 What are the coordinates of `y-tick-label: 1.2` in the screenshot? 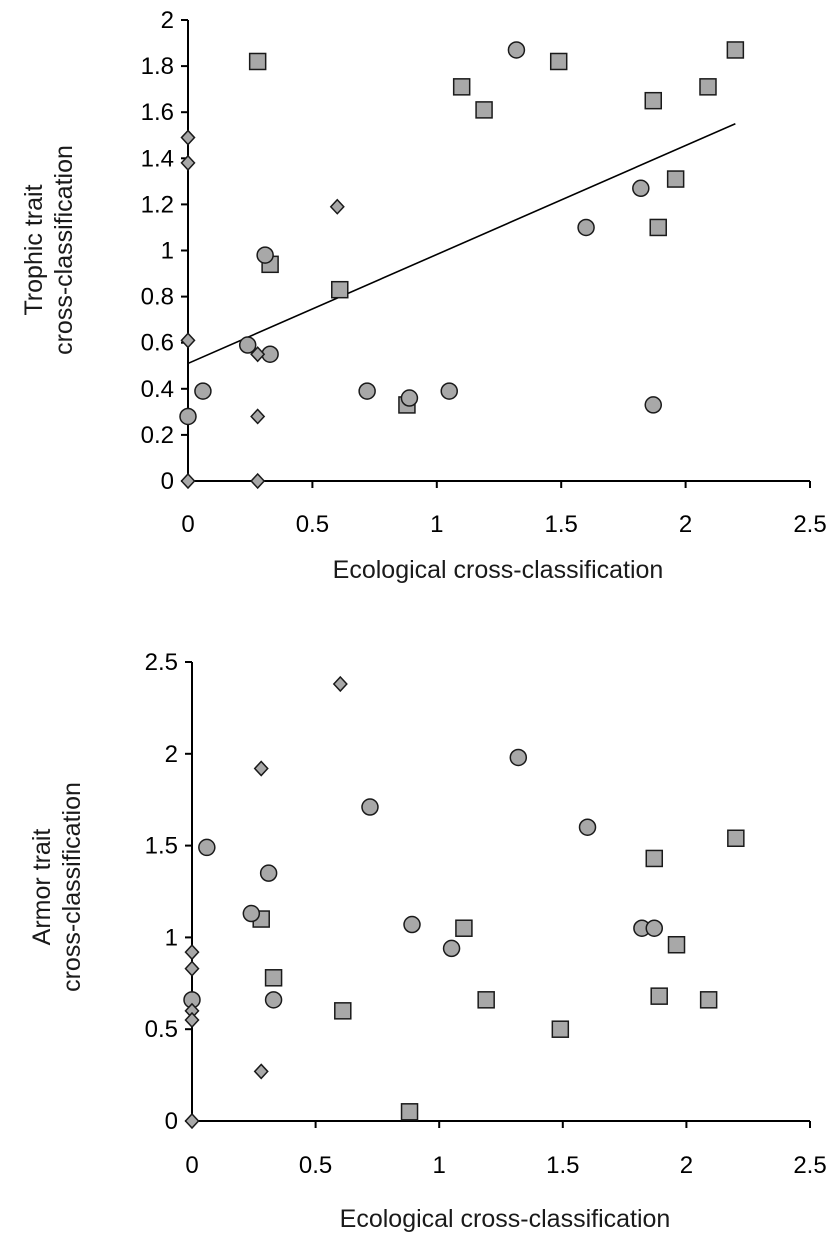 It's located at (157, 204).